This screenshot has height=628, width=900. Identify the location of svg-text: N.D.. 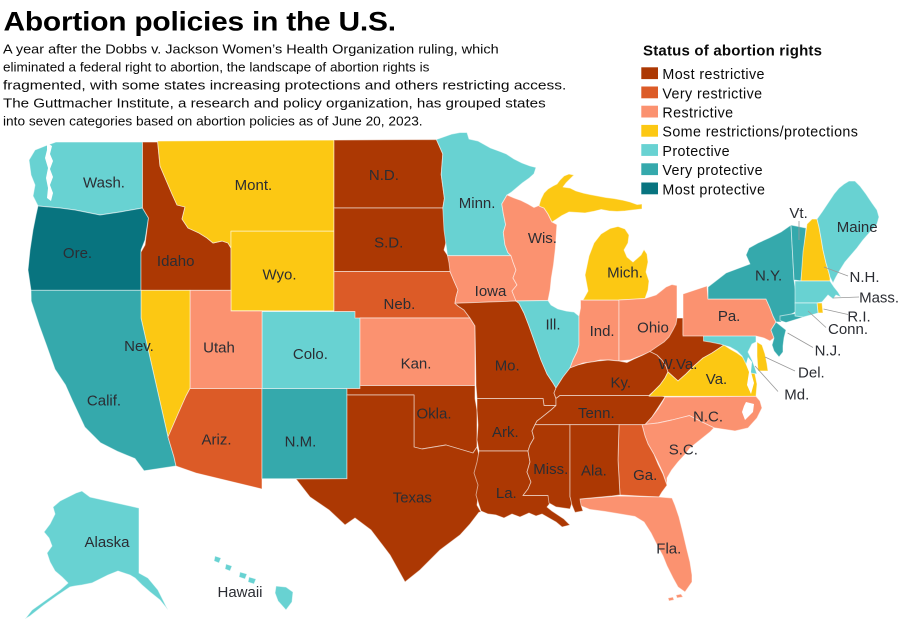
(384, 175).